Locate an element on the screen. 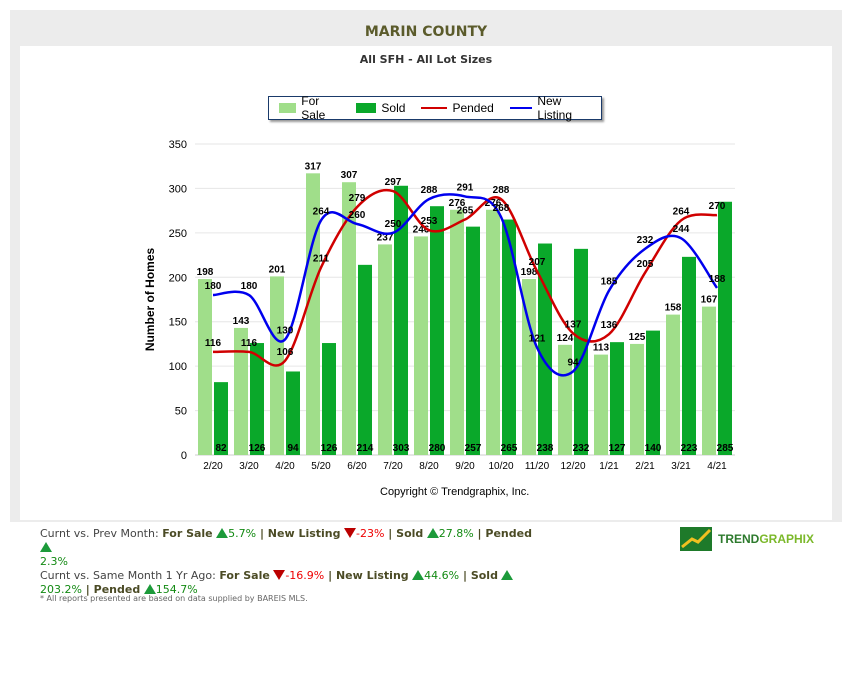  y-tick-label: 100 is located at coordinates (178, 367).